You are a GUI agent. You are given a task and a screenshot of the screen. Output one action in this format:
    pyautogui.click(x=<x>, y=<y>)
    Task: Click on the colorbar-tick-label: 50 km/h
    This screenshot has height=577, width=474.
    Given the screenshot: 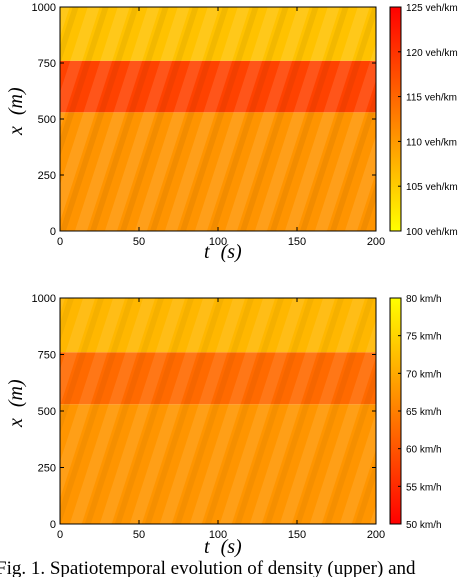 What is the action you would take?
    pyautogui.click(x=424, y=525)
    